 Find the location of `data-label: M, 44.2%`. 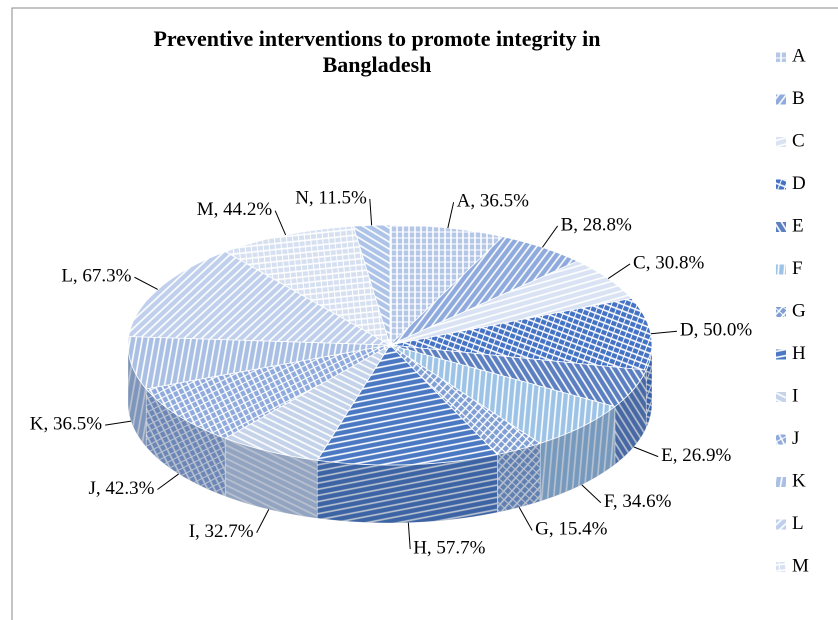

data-label: M, 44.2% is located at coordinates (235, 209).